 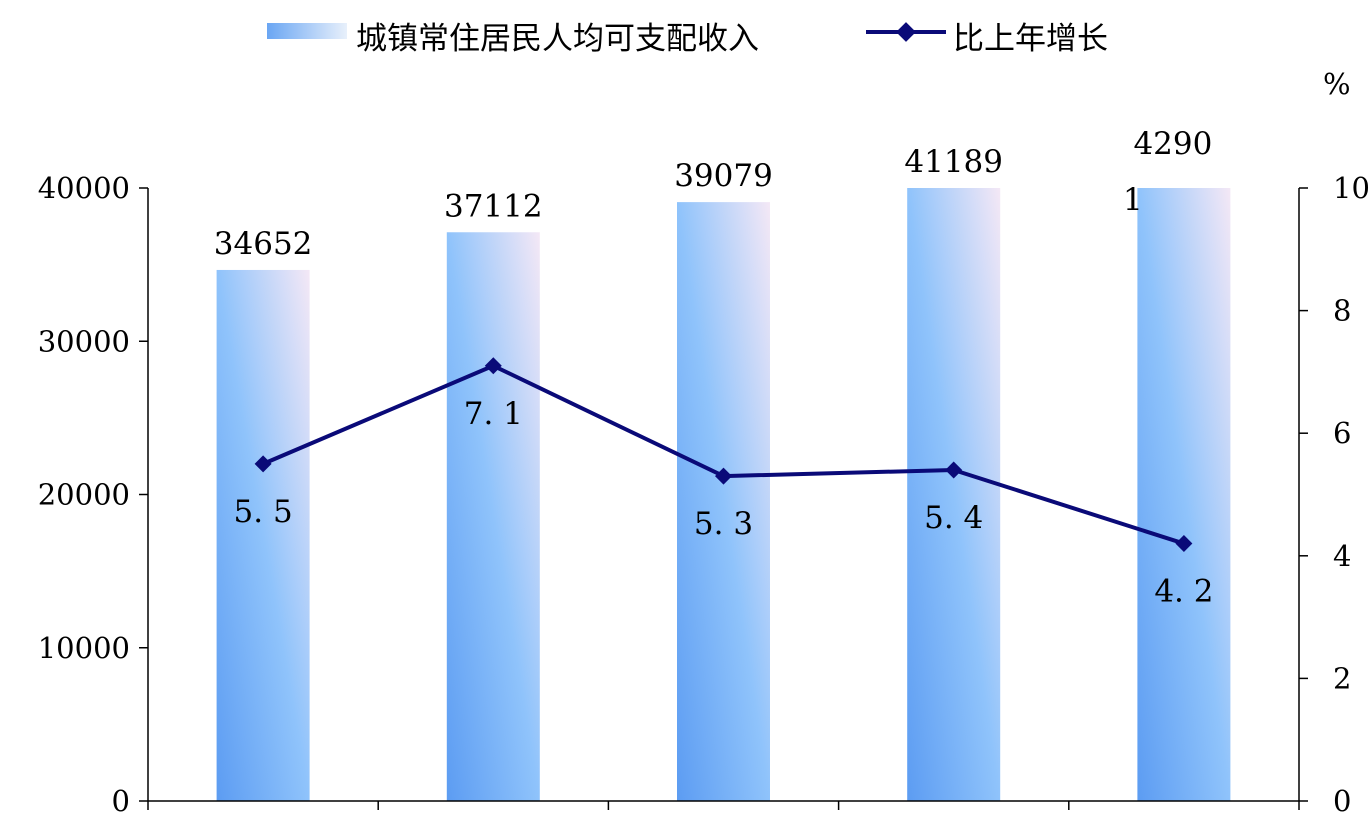 What do you see at coordinates (1342, 801) in the screenshot?
I see `right-y-tick-label: 0` at bounding box center [1342, 801].